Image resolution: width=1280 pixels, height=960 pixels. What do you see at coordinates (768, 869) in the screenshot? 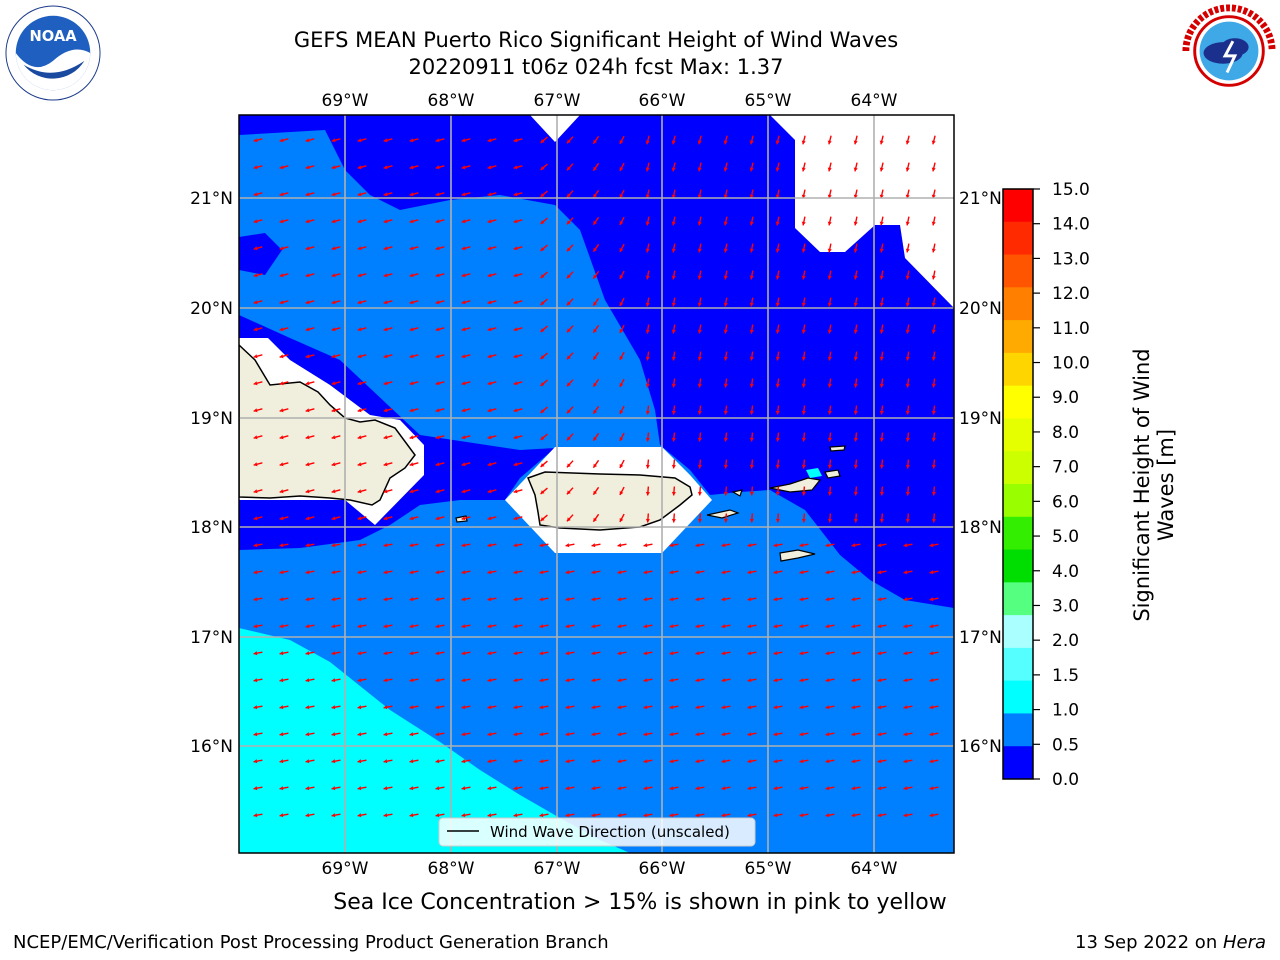
I see `lon-label-bottom: 65°W` at bounding box center [768, 869].